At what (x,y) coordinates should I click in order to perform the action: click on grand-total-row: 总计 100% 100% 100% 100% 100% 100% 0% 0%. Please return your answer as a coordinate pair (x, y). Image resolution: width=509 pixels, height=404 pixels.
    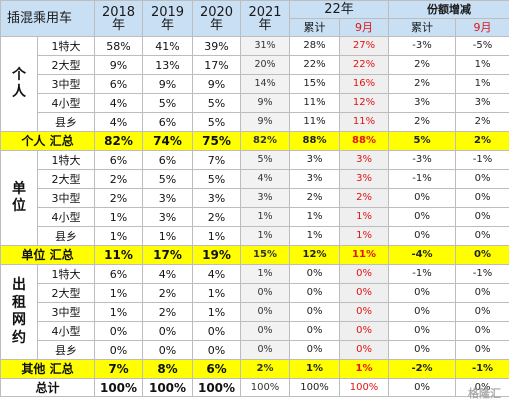
    Looking at the image, I should click on (254, 387).